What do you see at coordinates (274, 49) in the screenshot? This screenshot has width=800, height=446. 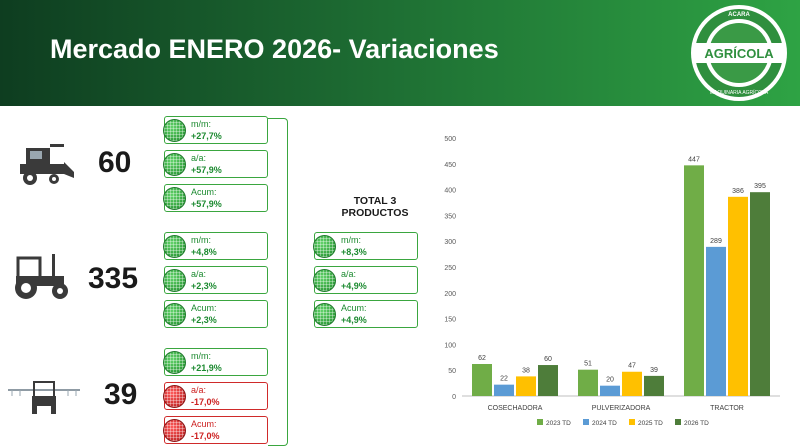 I see `page-title: Mercado ENERO 2026- Variaciones` at bounding box center [274, 49].